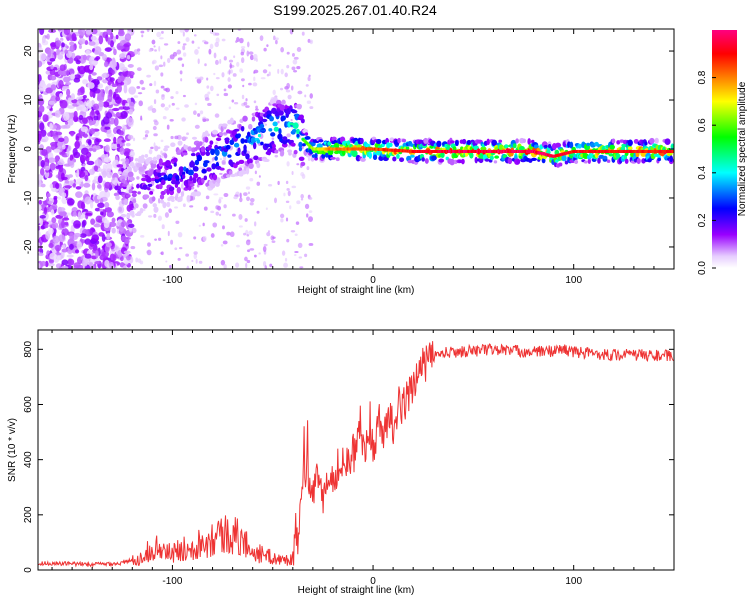 This screenshot has height=600, width=750. Describe the element at coordinates (724, 149) in the screenshot. I see `colorbar-gradient` at that location.